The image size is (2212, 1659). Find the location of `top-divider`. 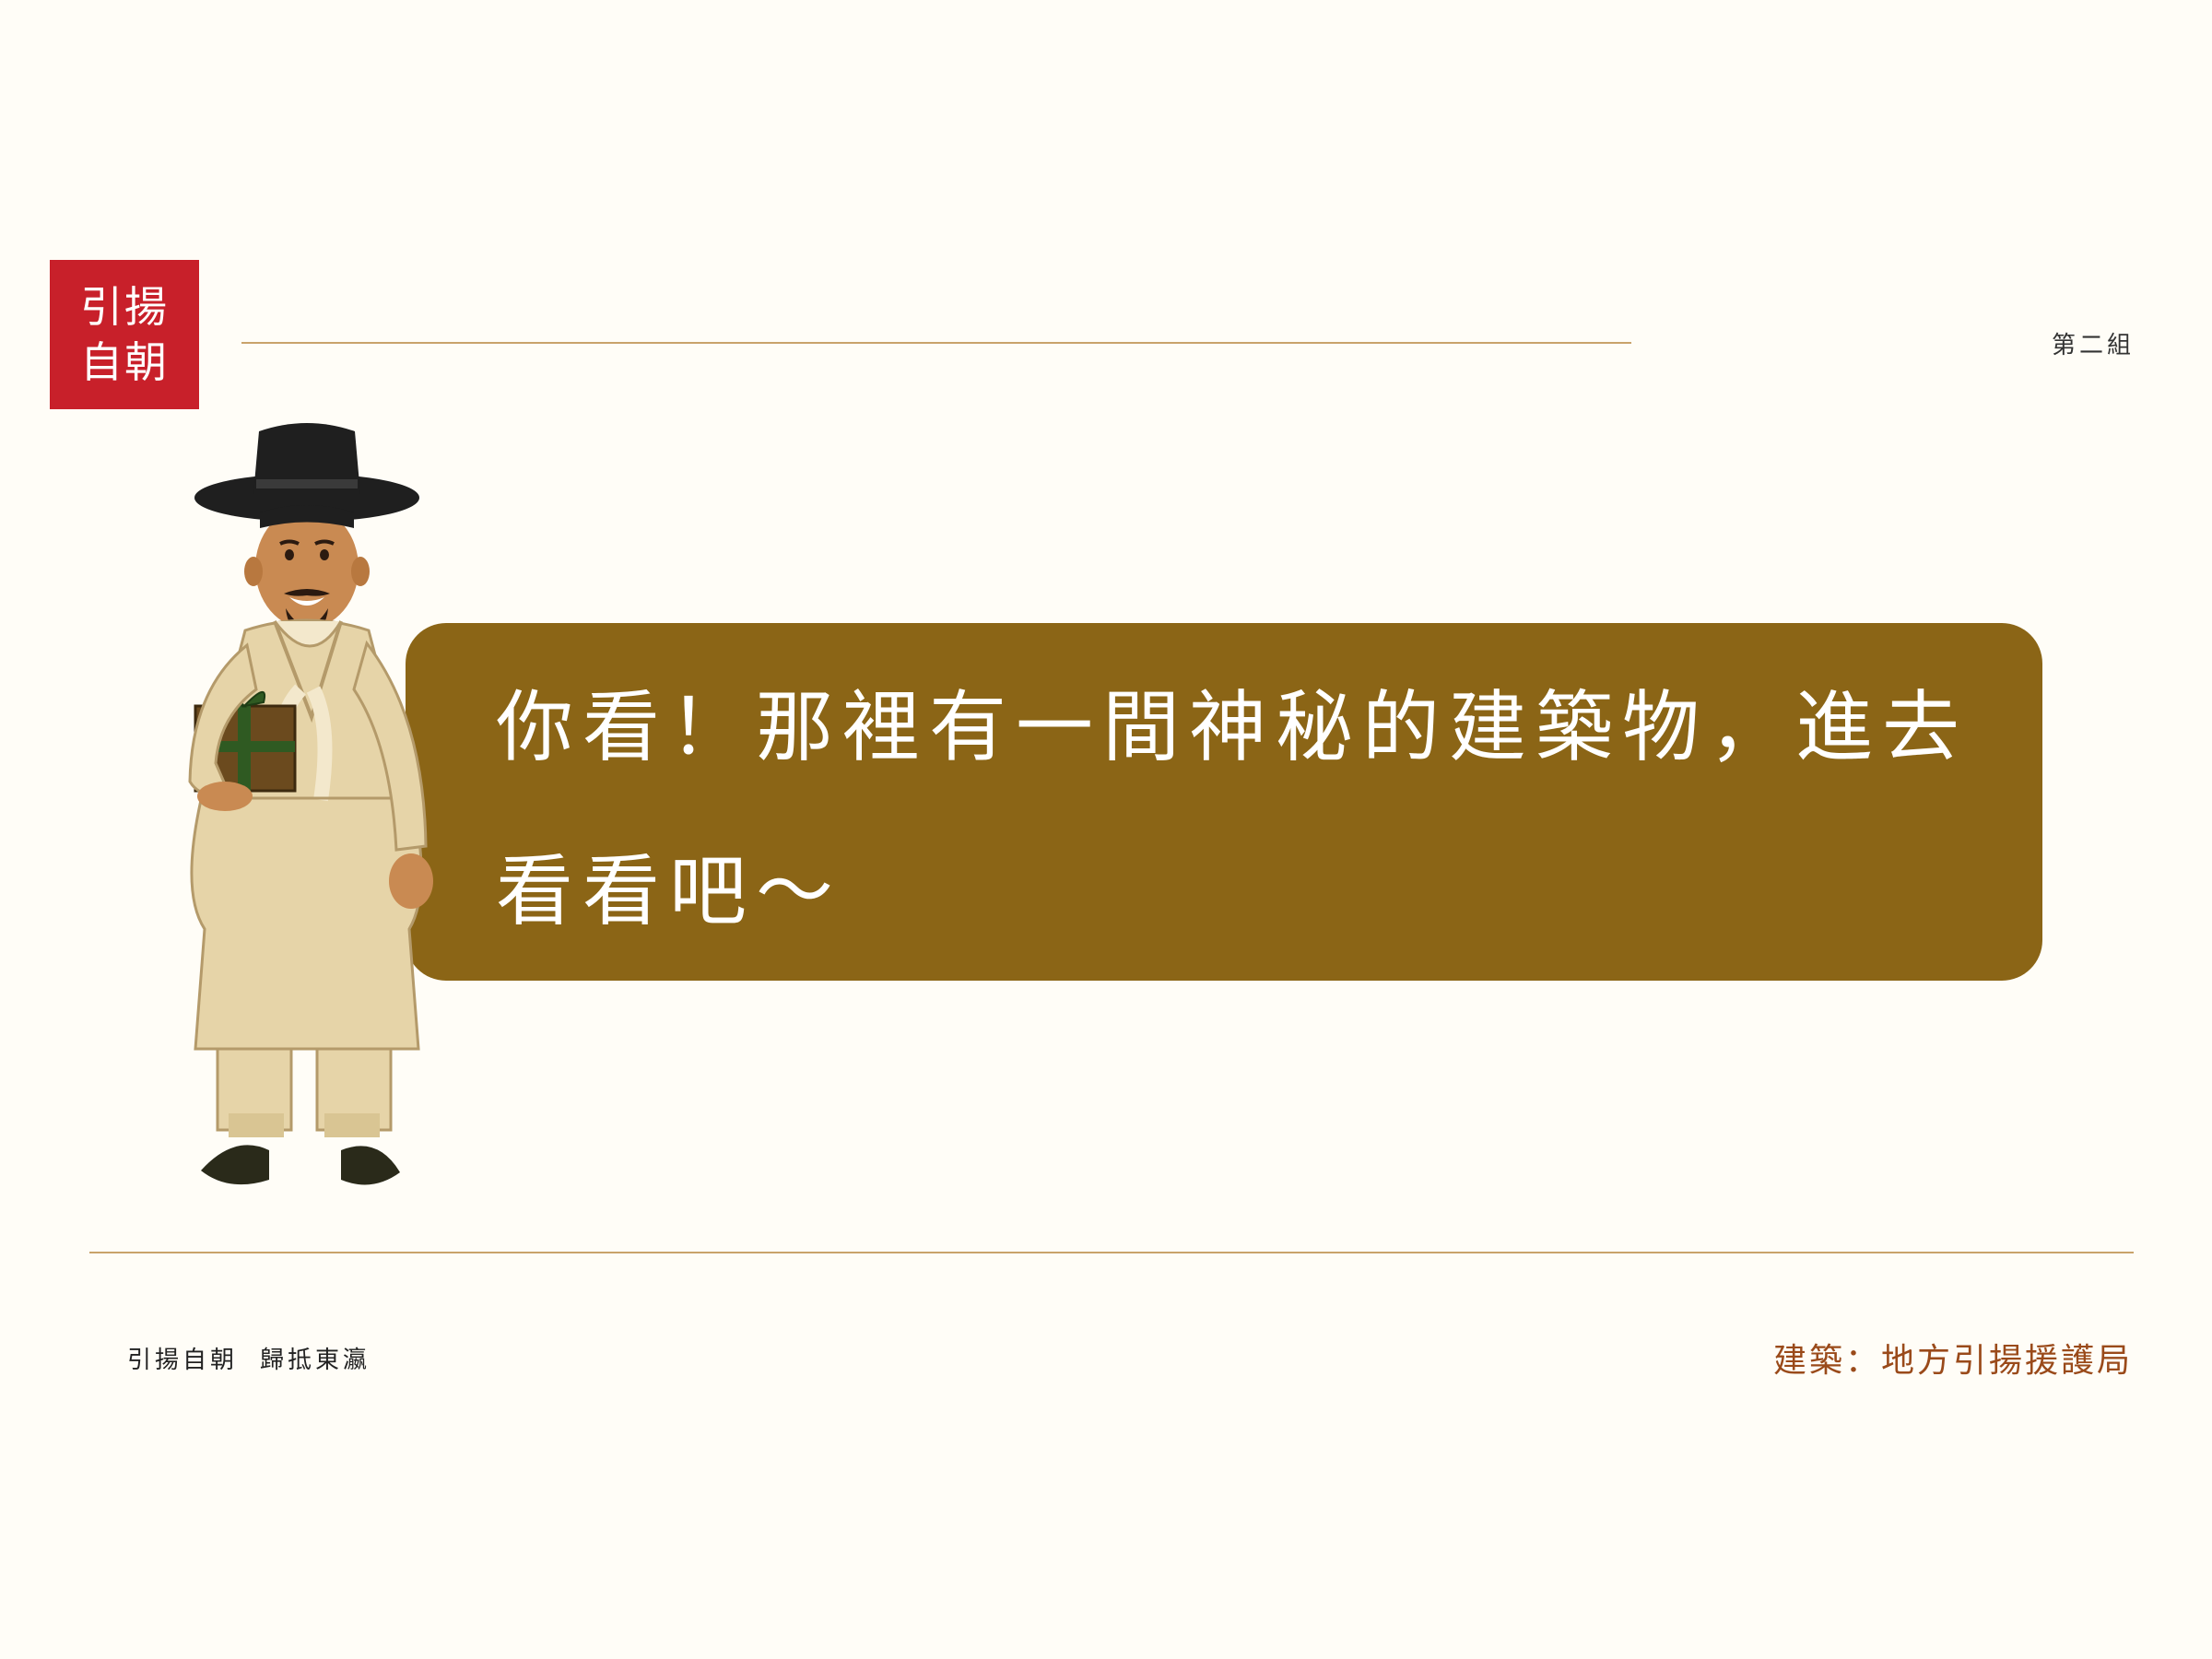

top-divider is located at coordinates (936, 343).